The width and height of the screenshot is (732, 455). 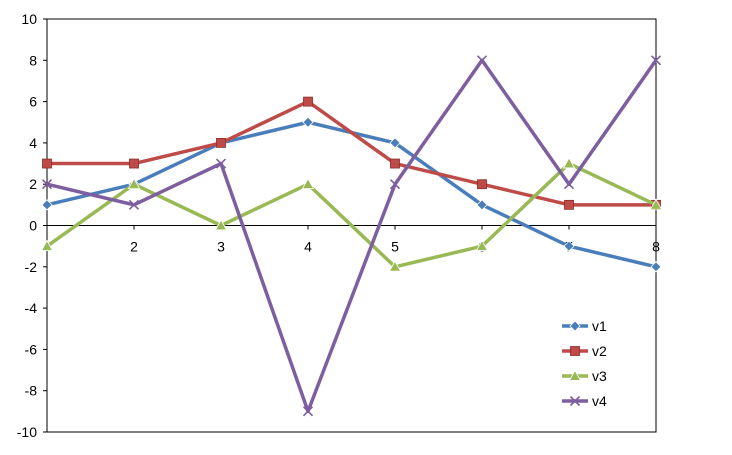 What do you see at coordinates (33, 143) in the screenshot?
I see `y-tick-label: 4` at bounding box center [33, 143].